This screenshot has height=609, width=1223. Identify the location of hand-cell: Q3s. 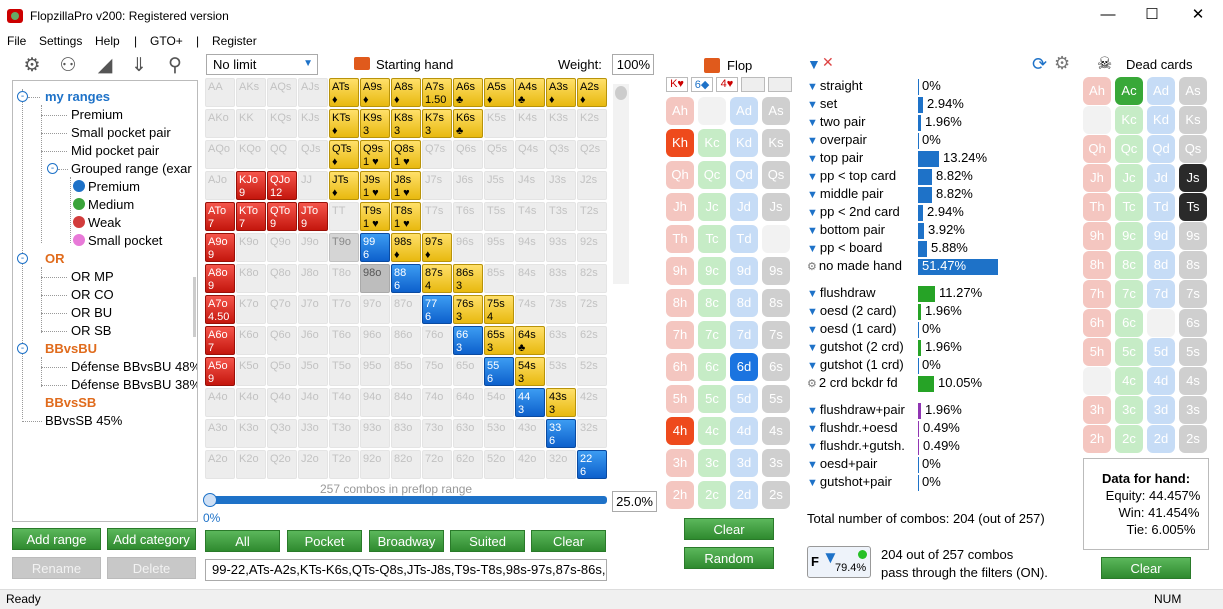
(561, 154).